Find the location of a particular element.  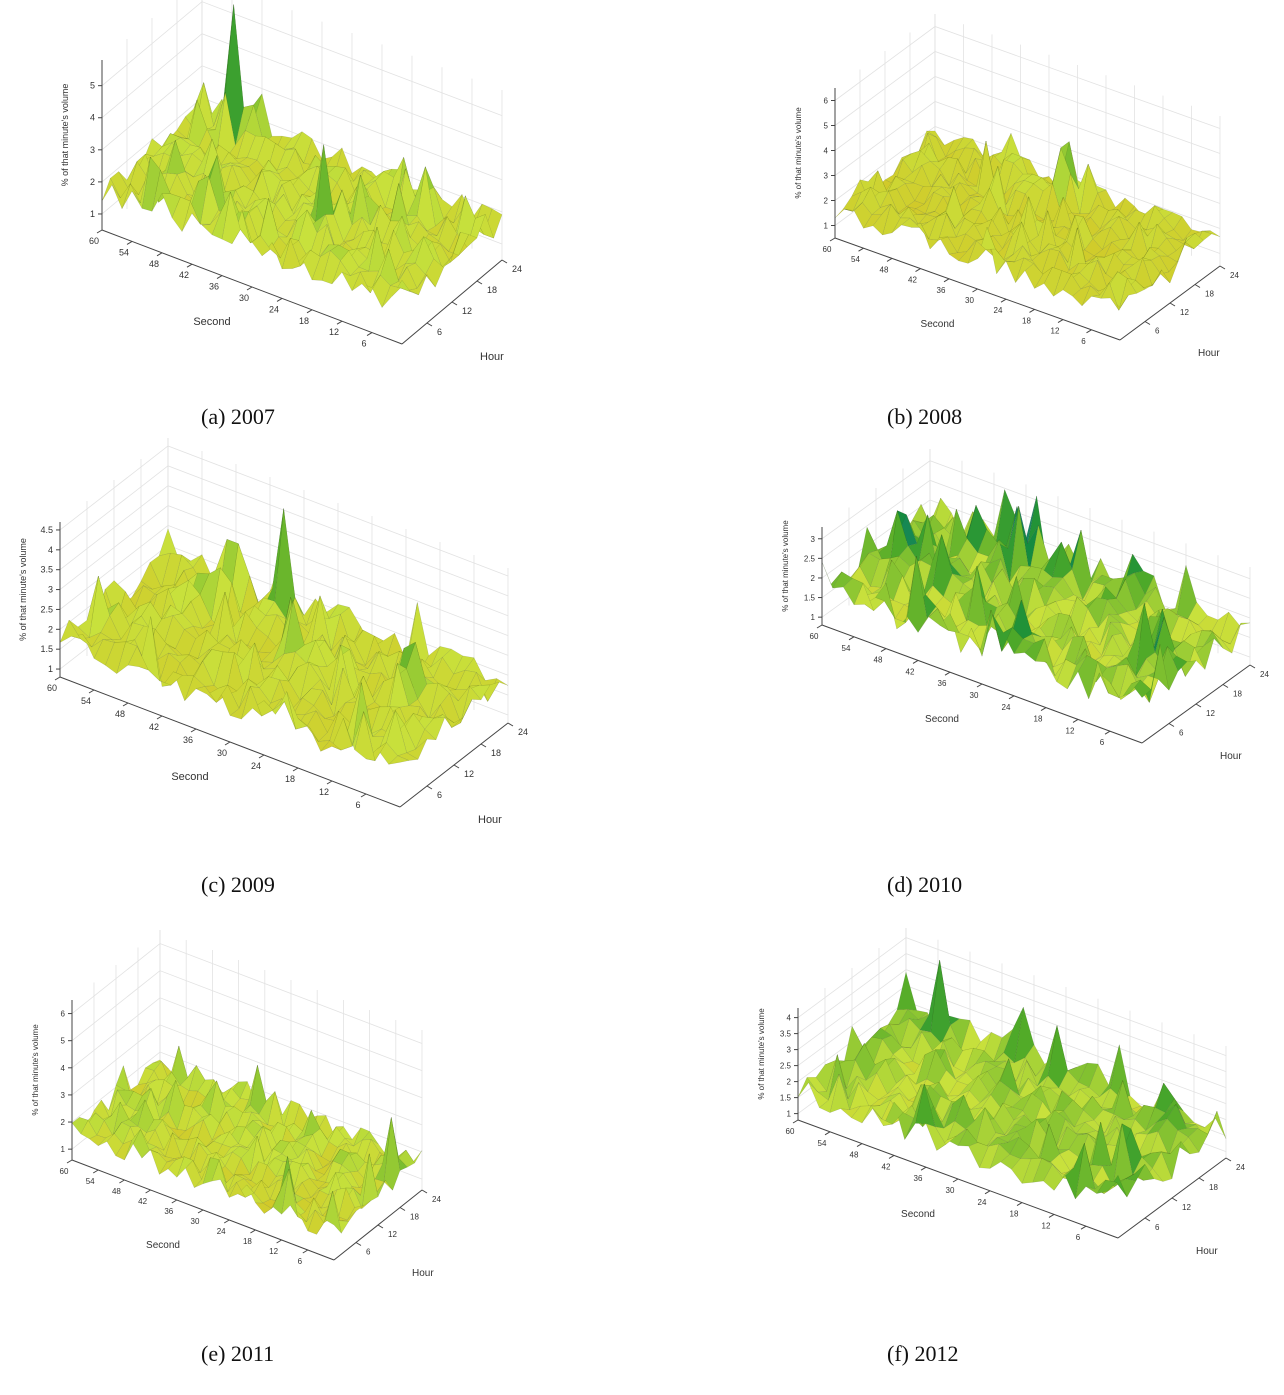

panel-caption: (e) 2011 is located at coordinates (238, 1353).